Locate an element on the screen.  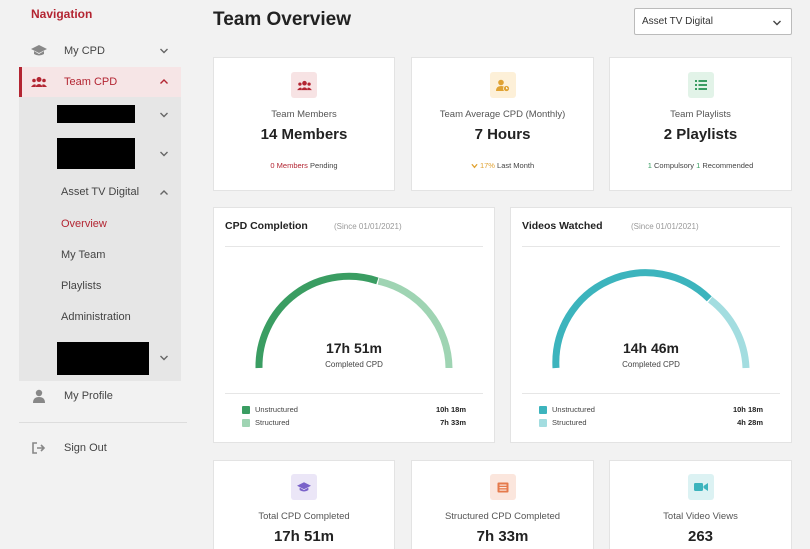
pending-label: Pending is located at coordinates (324, 165).